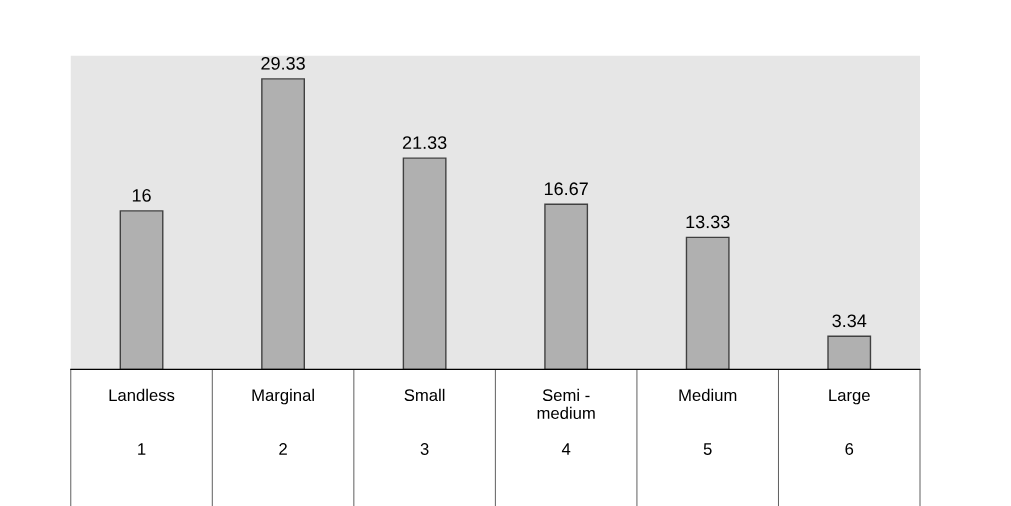  I want to click on data-label: 3.34, so click(849, 321).